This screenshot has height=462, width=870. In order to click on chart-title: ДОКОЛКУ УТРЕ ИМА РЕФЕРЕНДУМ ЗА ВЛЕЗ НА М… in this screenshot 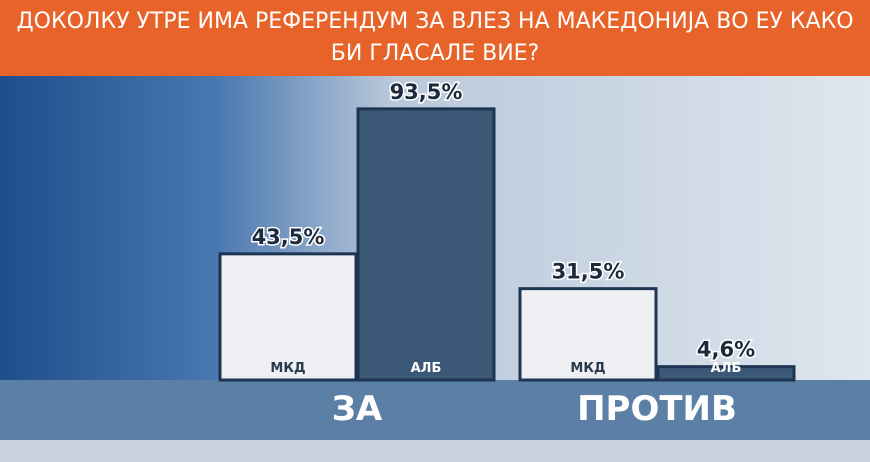, I will do `click(435, 37)`.